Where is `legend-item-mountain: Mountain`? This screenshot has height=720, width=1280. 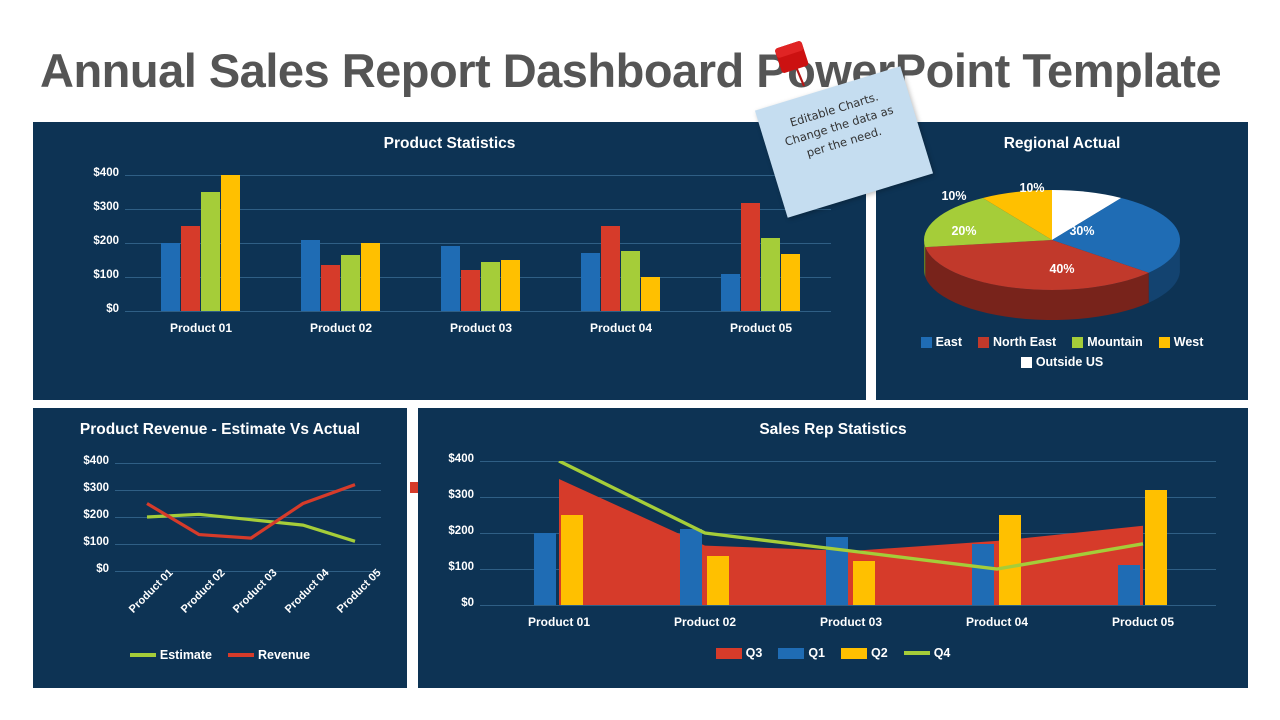
legend-item-mountain: Mountain is located at coordinates (1107, 342).